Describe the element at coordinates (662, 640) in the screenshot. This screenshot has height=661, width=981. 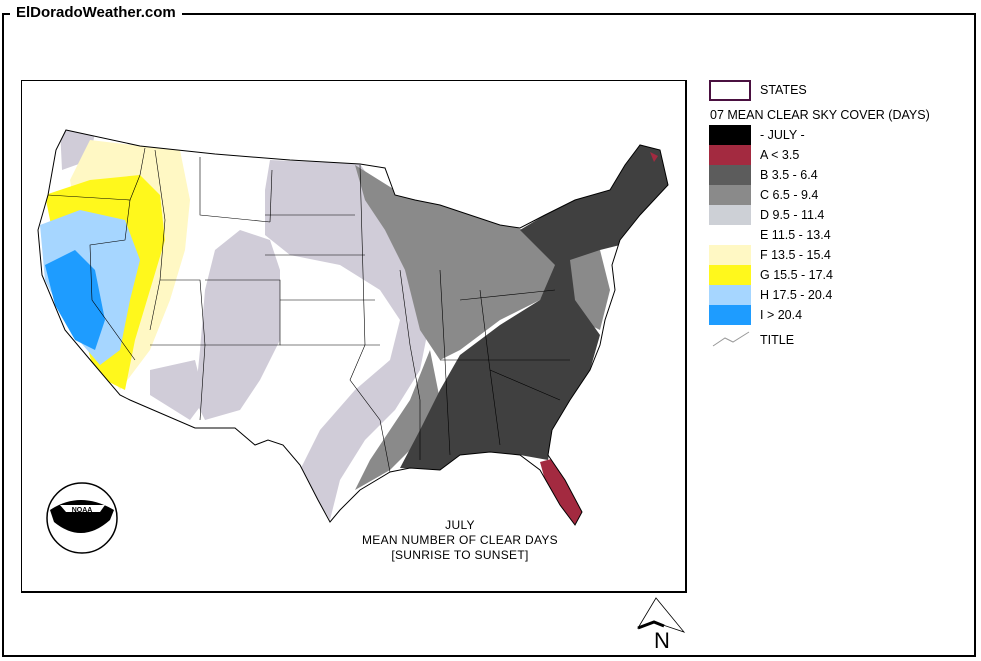
I see `north-label: N` at that location.